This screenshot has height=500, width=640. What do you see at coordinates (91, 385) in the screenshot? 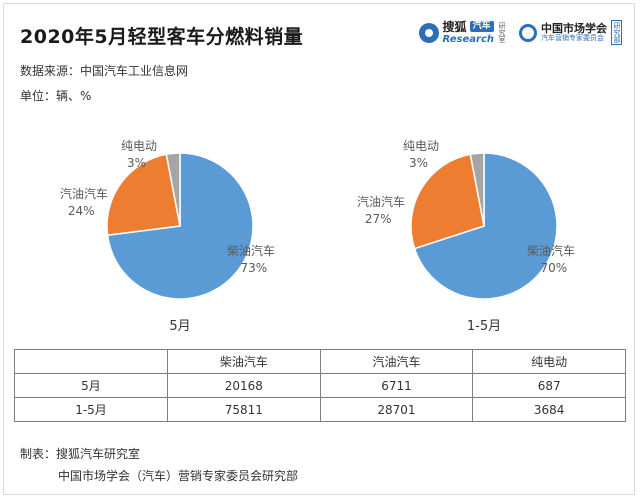
I see `table-cell: 5月` at bounding box center [91, 385].